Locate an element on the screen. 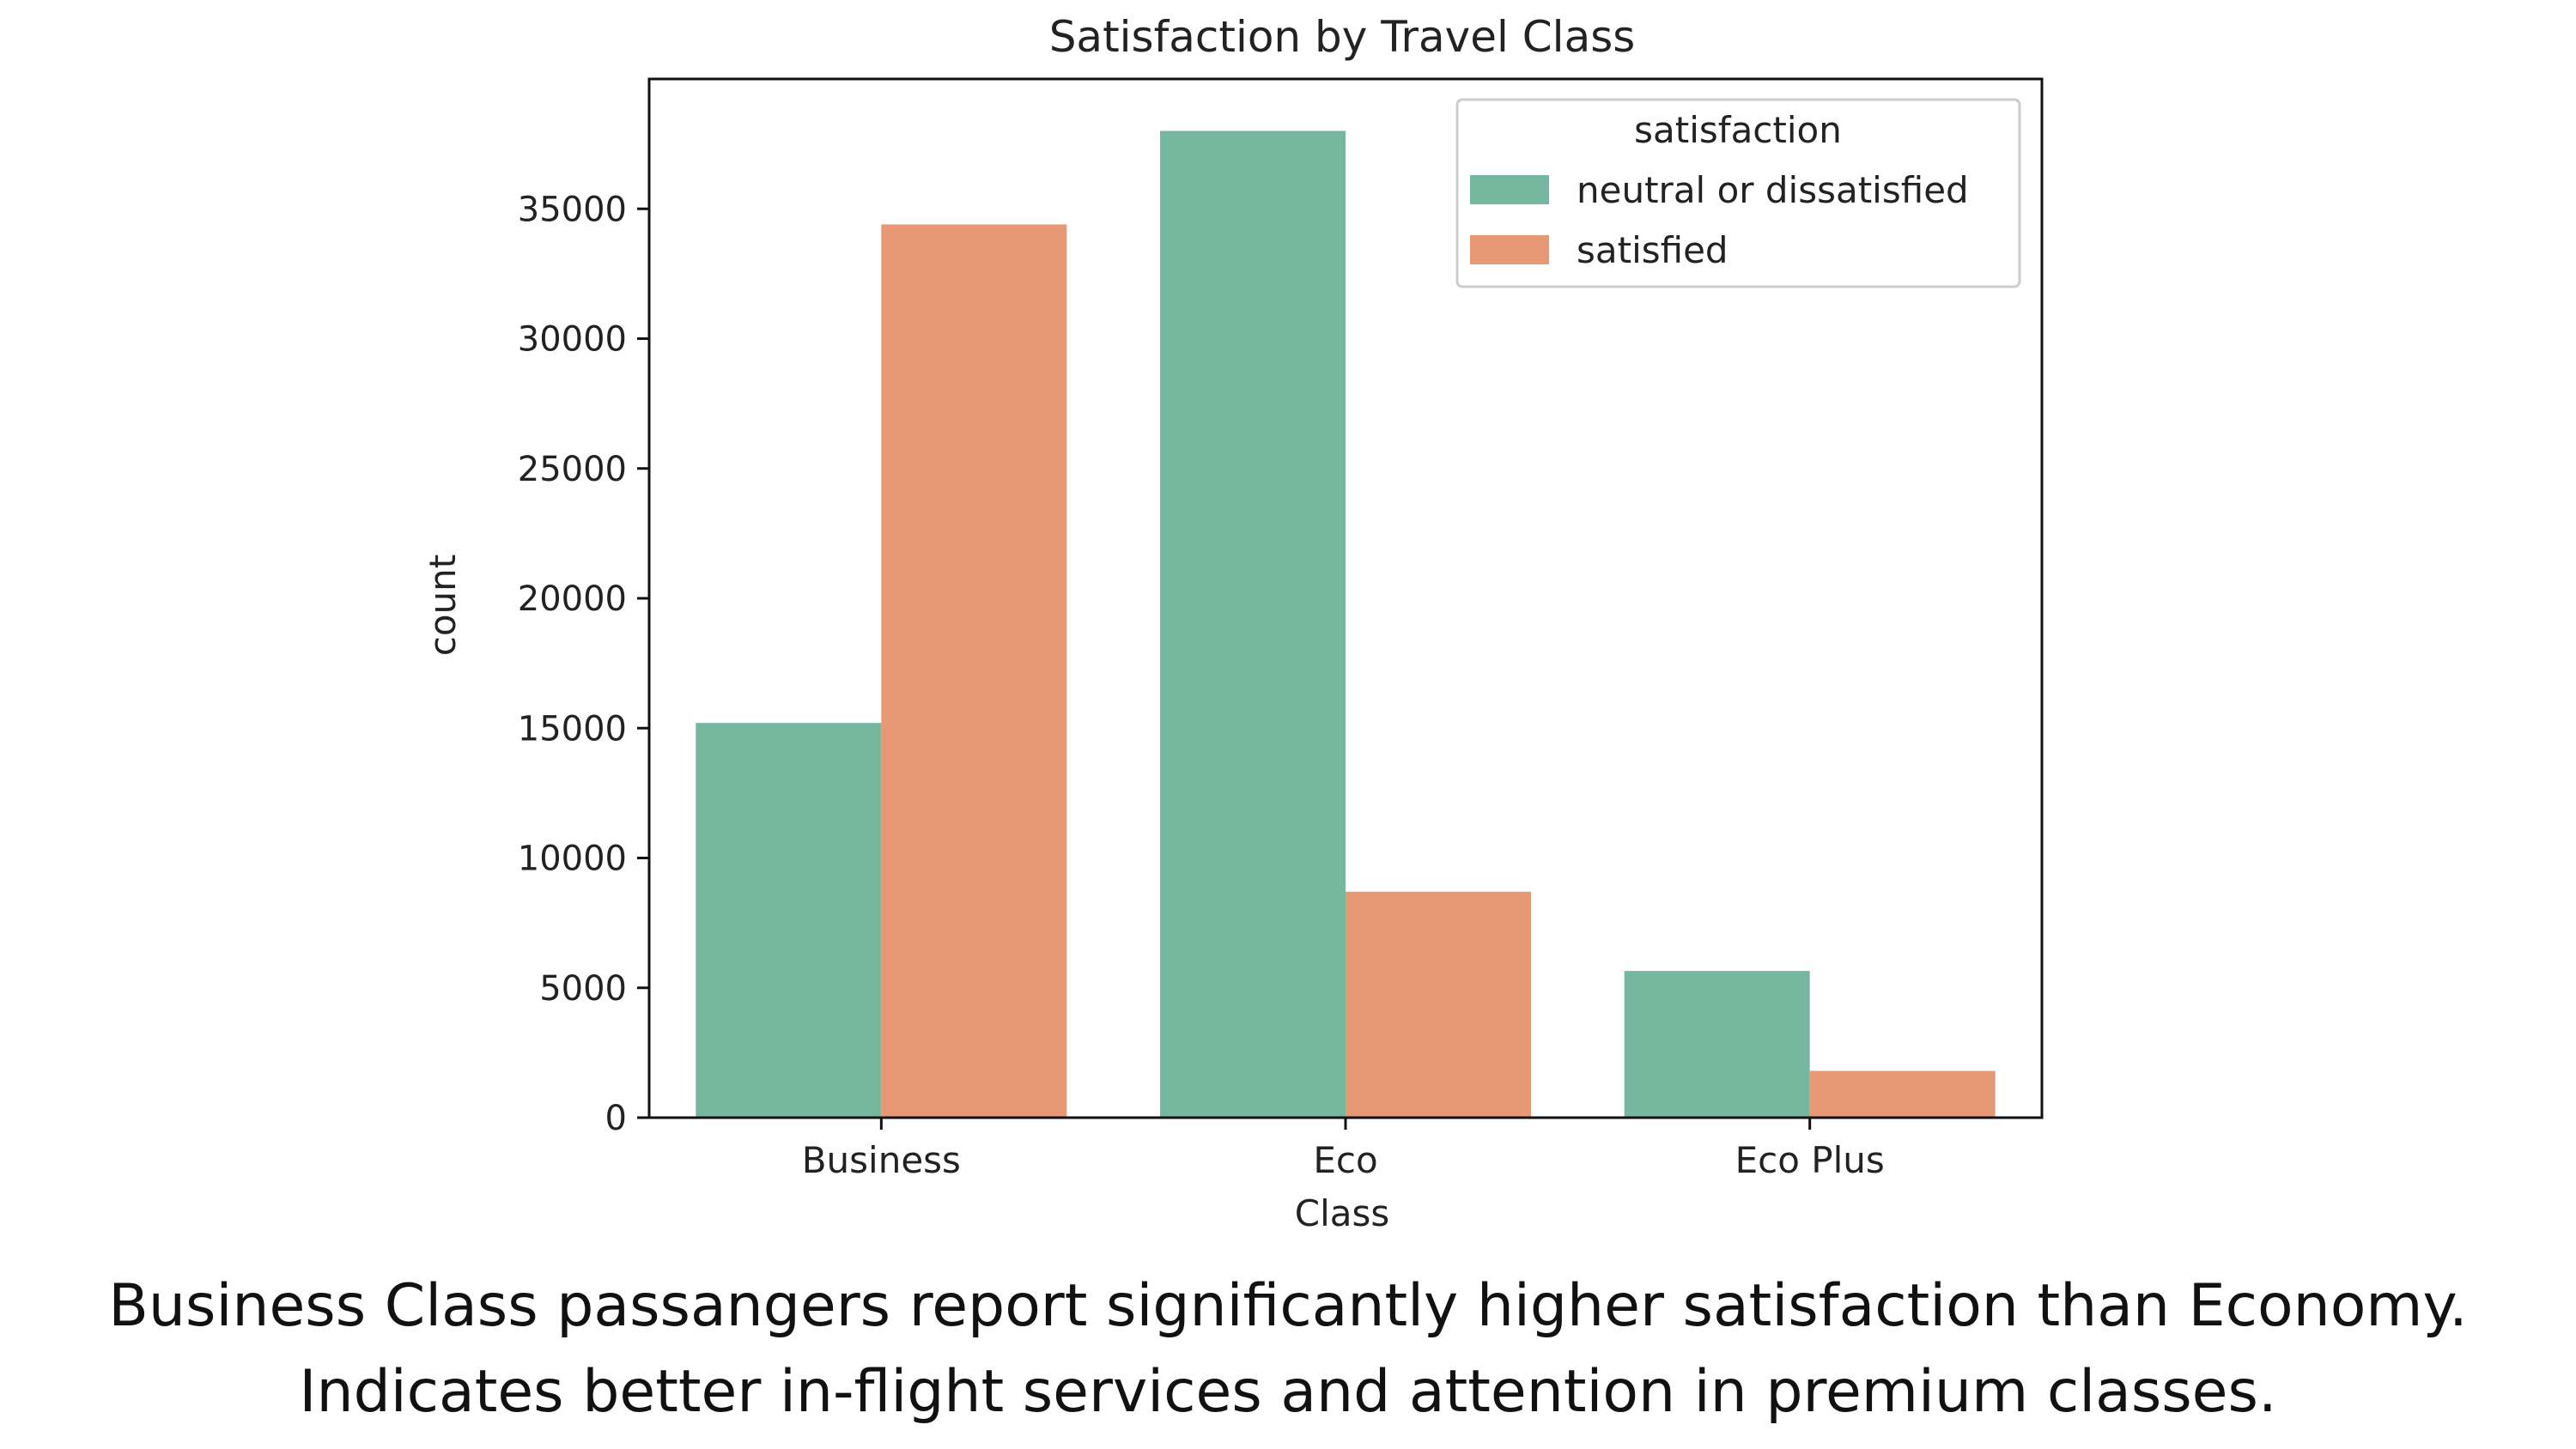 The height and width of the screenshot is (1449, 2576). legend-box is located at coordinates (1738, 193).